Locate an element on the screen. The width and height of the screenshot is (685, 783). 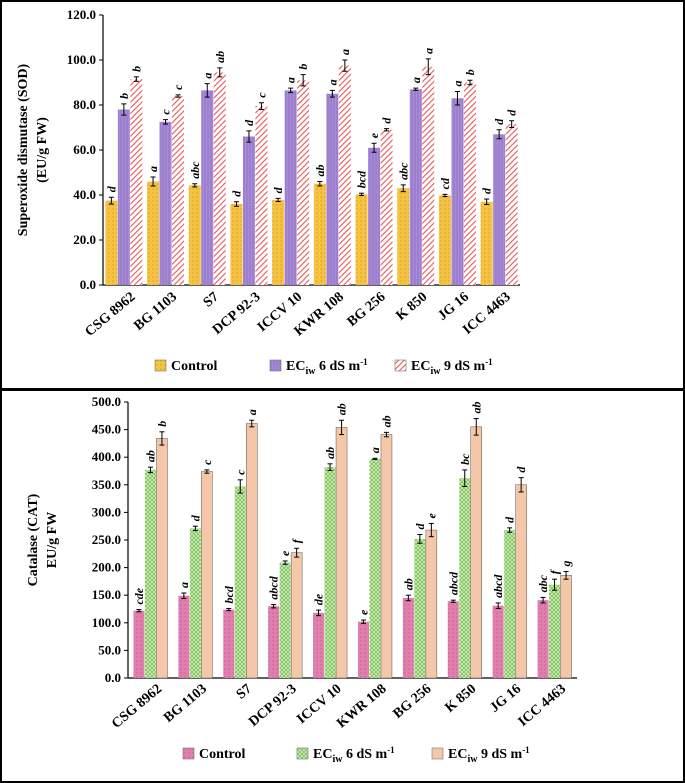
category-label: JG 16 is located at coordinates (453, 307).